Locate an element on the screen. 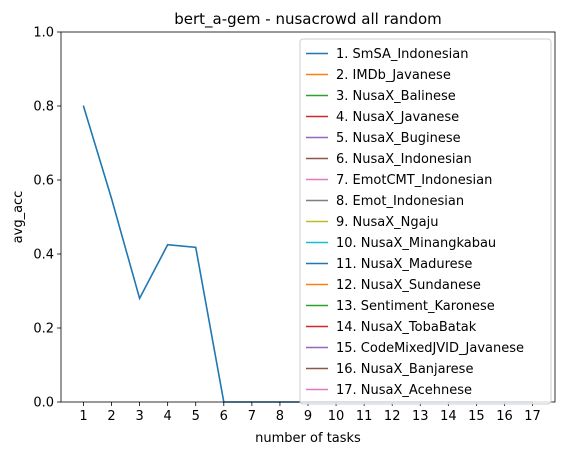  legend-label-15: 15. CodeMixedJVID_Javanese is located at coordinates (430, 348).